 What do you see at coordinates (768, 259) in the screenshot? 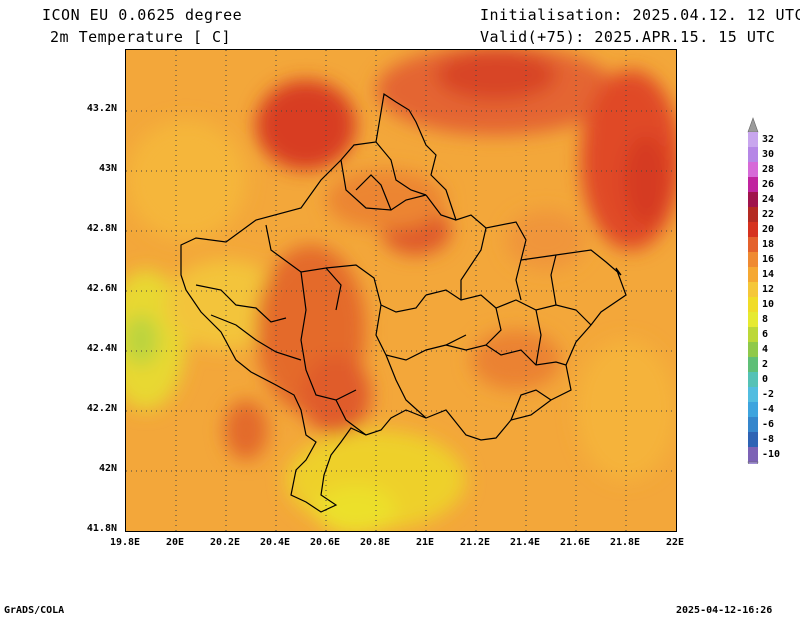
I see `colorbar-level-label: 16` at bounding box center [768, 259].